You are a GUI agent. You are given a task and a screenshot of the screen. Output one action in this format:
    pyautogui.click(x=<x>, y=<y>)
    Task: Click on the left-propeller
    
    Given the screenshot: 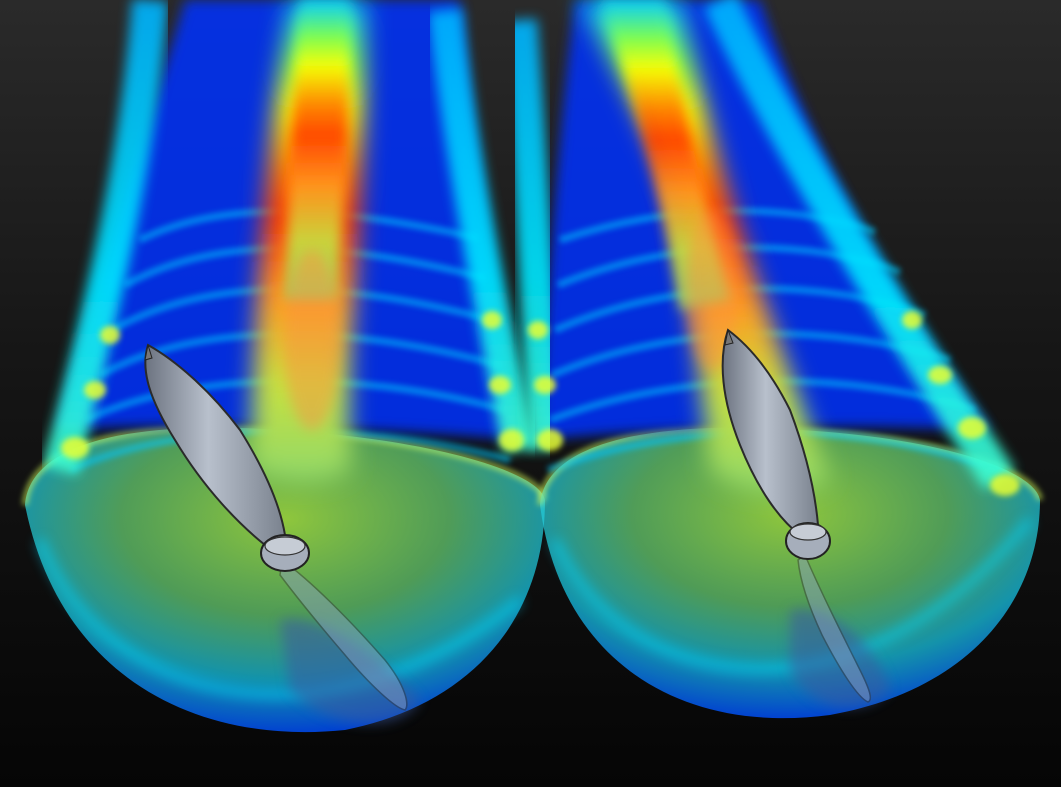 What is the action you would take?
    pyautogui.click(x=276, y=527)
    